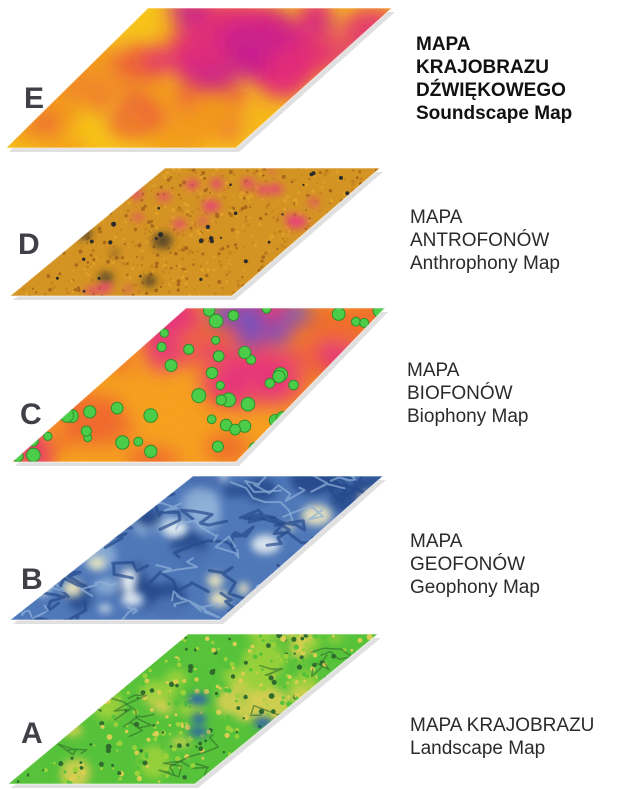  I want to click on caption-anthrophony-map: MAPA ANTROFONÓW Anthrophony Map, so click(485, 240).